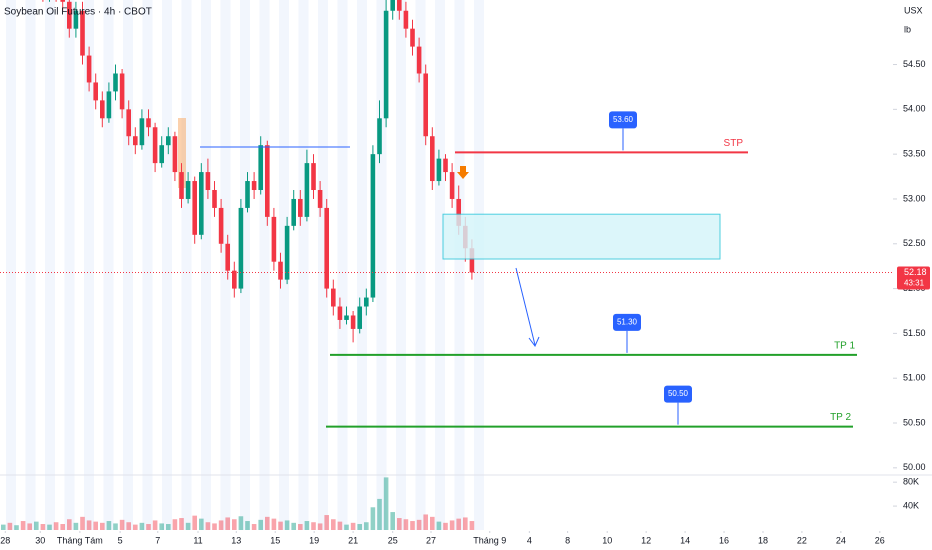  I want to click on x-tick-label: 14, so click(685, 540).